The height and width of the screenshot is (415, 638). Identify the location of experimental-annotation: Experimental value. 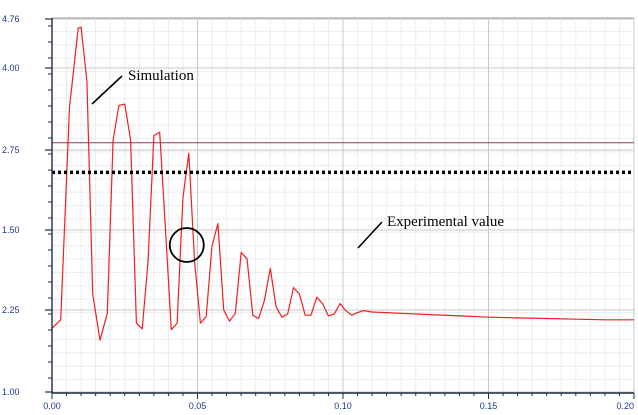
(445, 222).